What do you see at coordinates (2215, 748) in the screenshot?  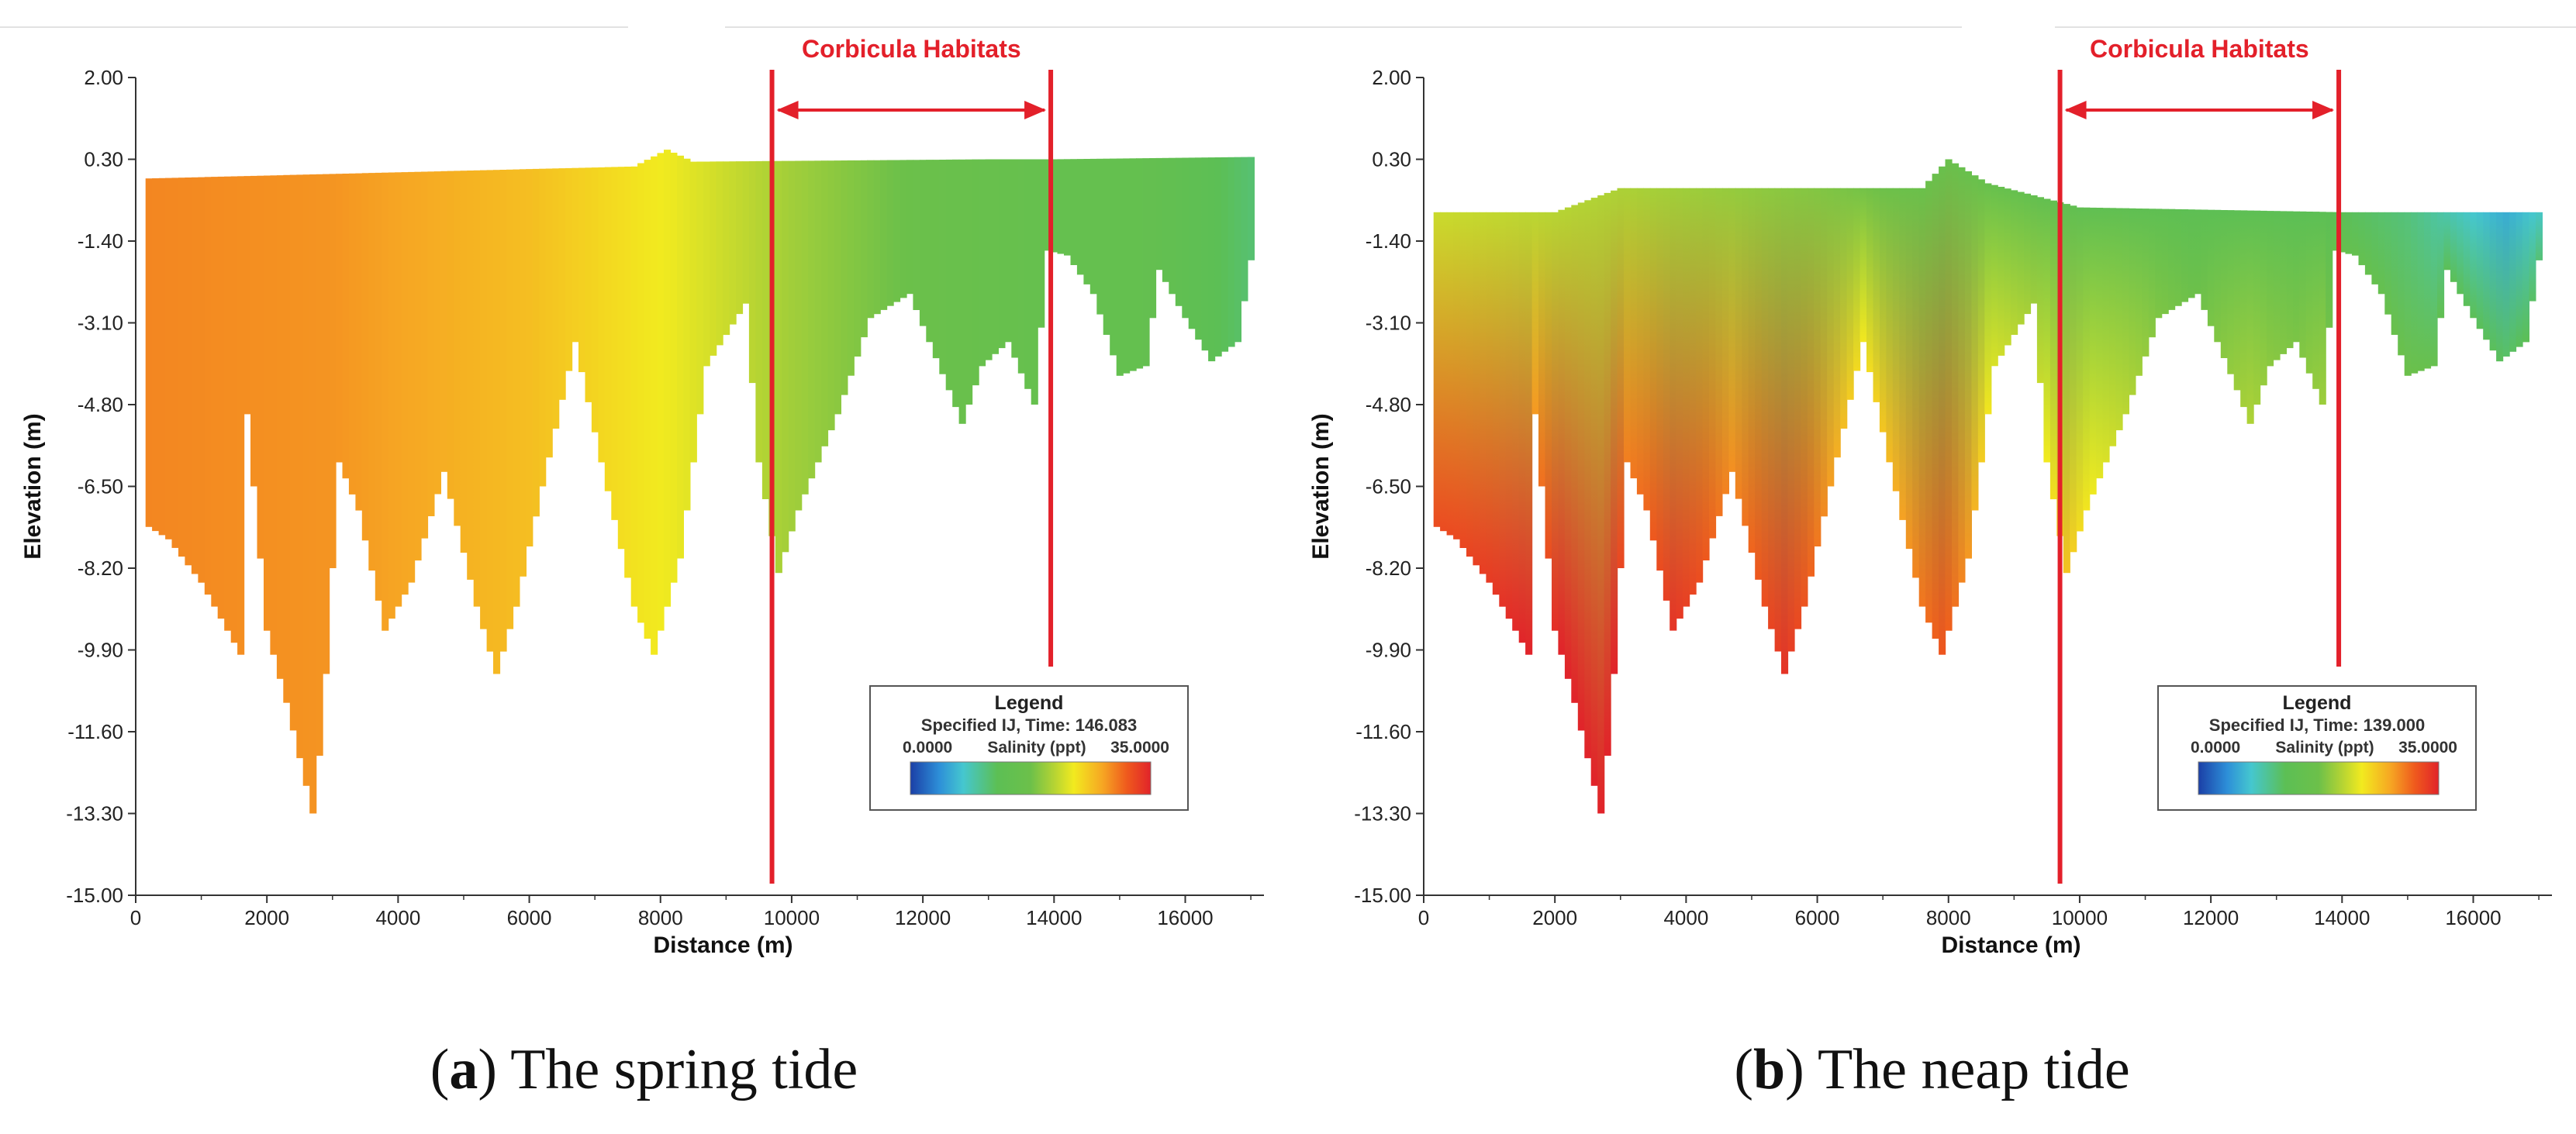 I see `legend-min-label: 0.0000` at bounding box center [2215, 748].